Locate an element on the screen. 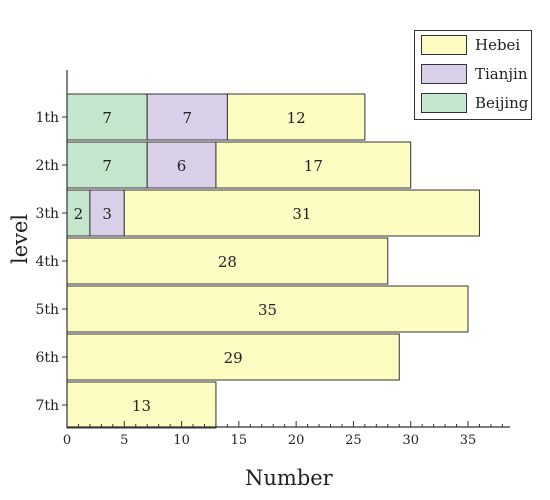 The image size is (550, 500). y-axis-title: level is located at coordinates (20, 238).